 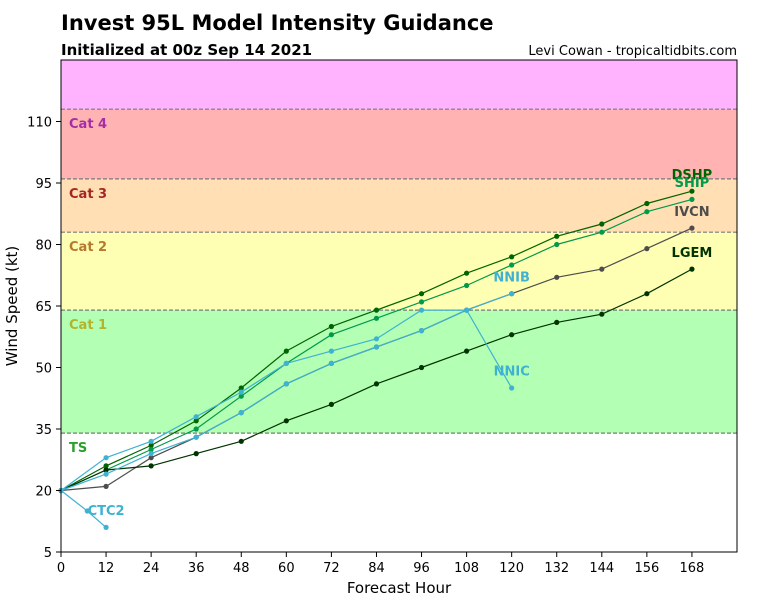 I want to click on x-tick-label: 0, so click(x=61, y=568).